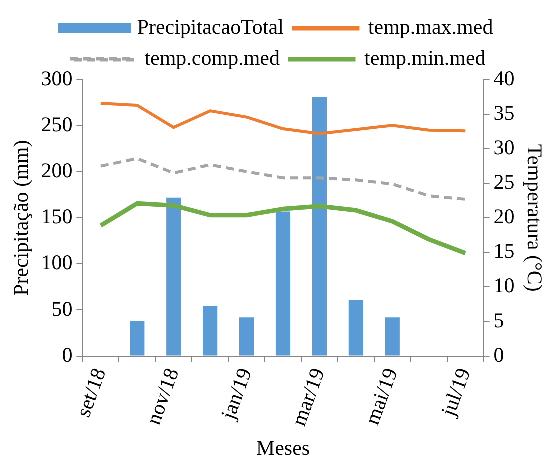 Image resolution: width=560 pixels, height=474 pixels. I want to click on y-tick-label: 0, so click(67, 354).